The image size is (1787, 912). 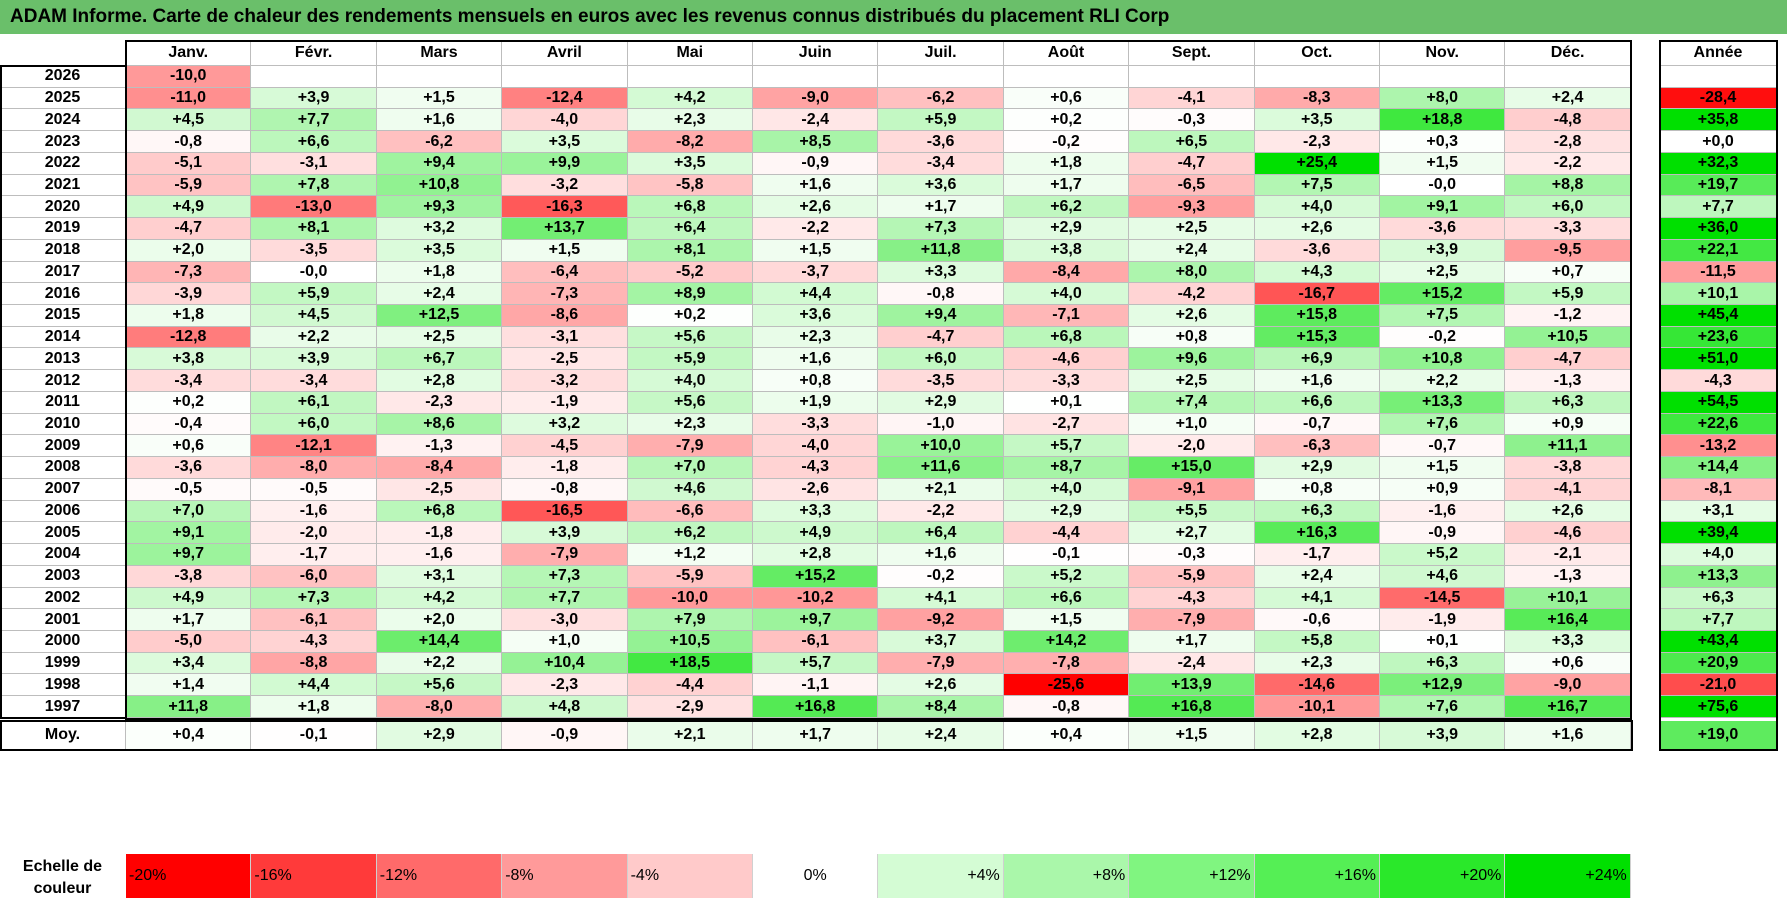 I want to click on heatmap-cell: +6,8, so click(x=439, y=511).